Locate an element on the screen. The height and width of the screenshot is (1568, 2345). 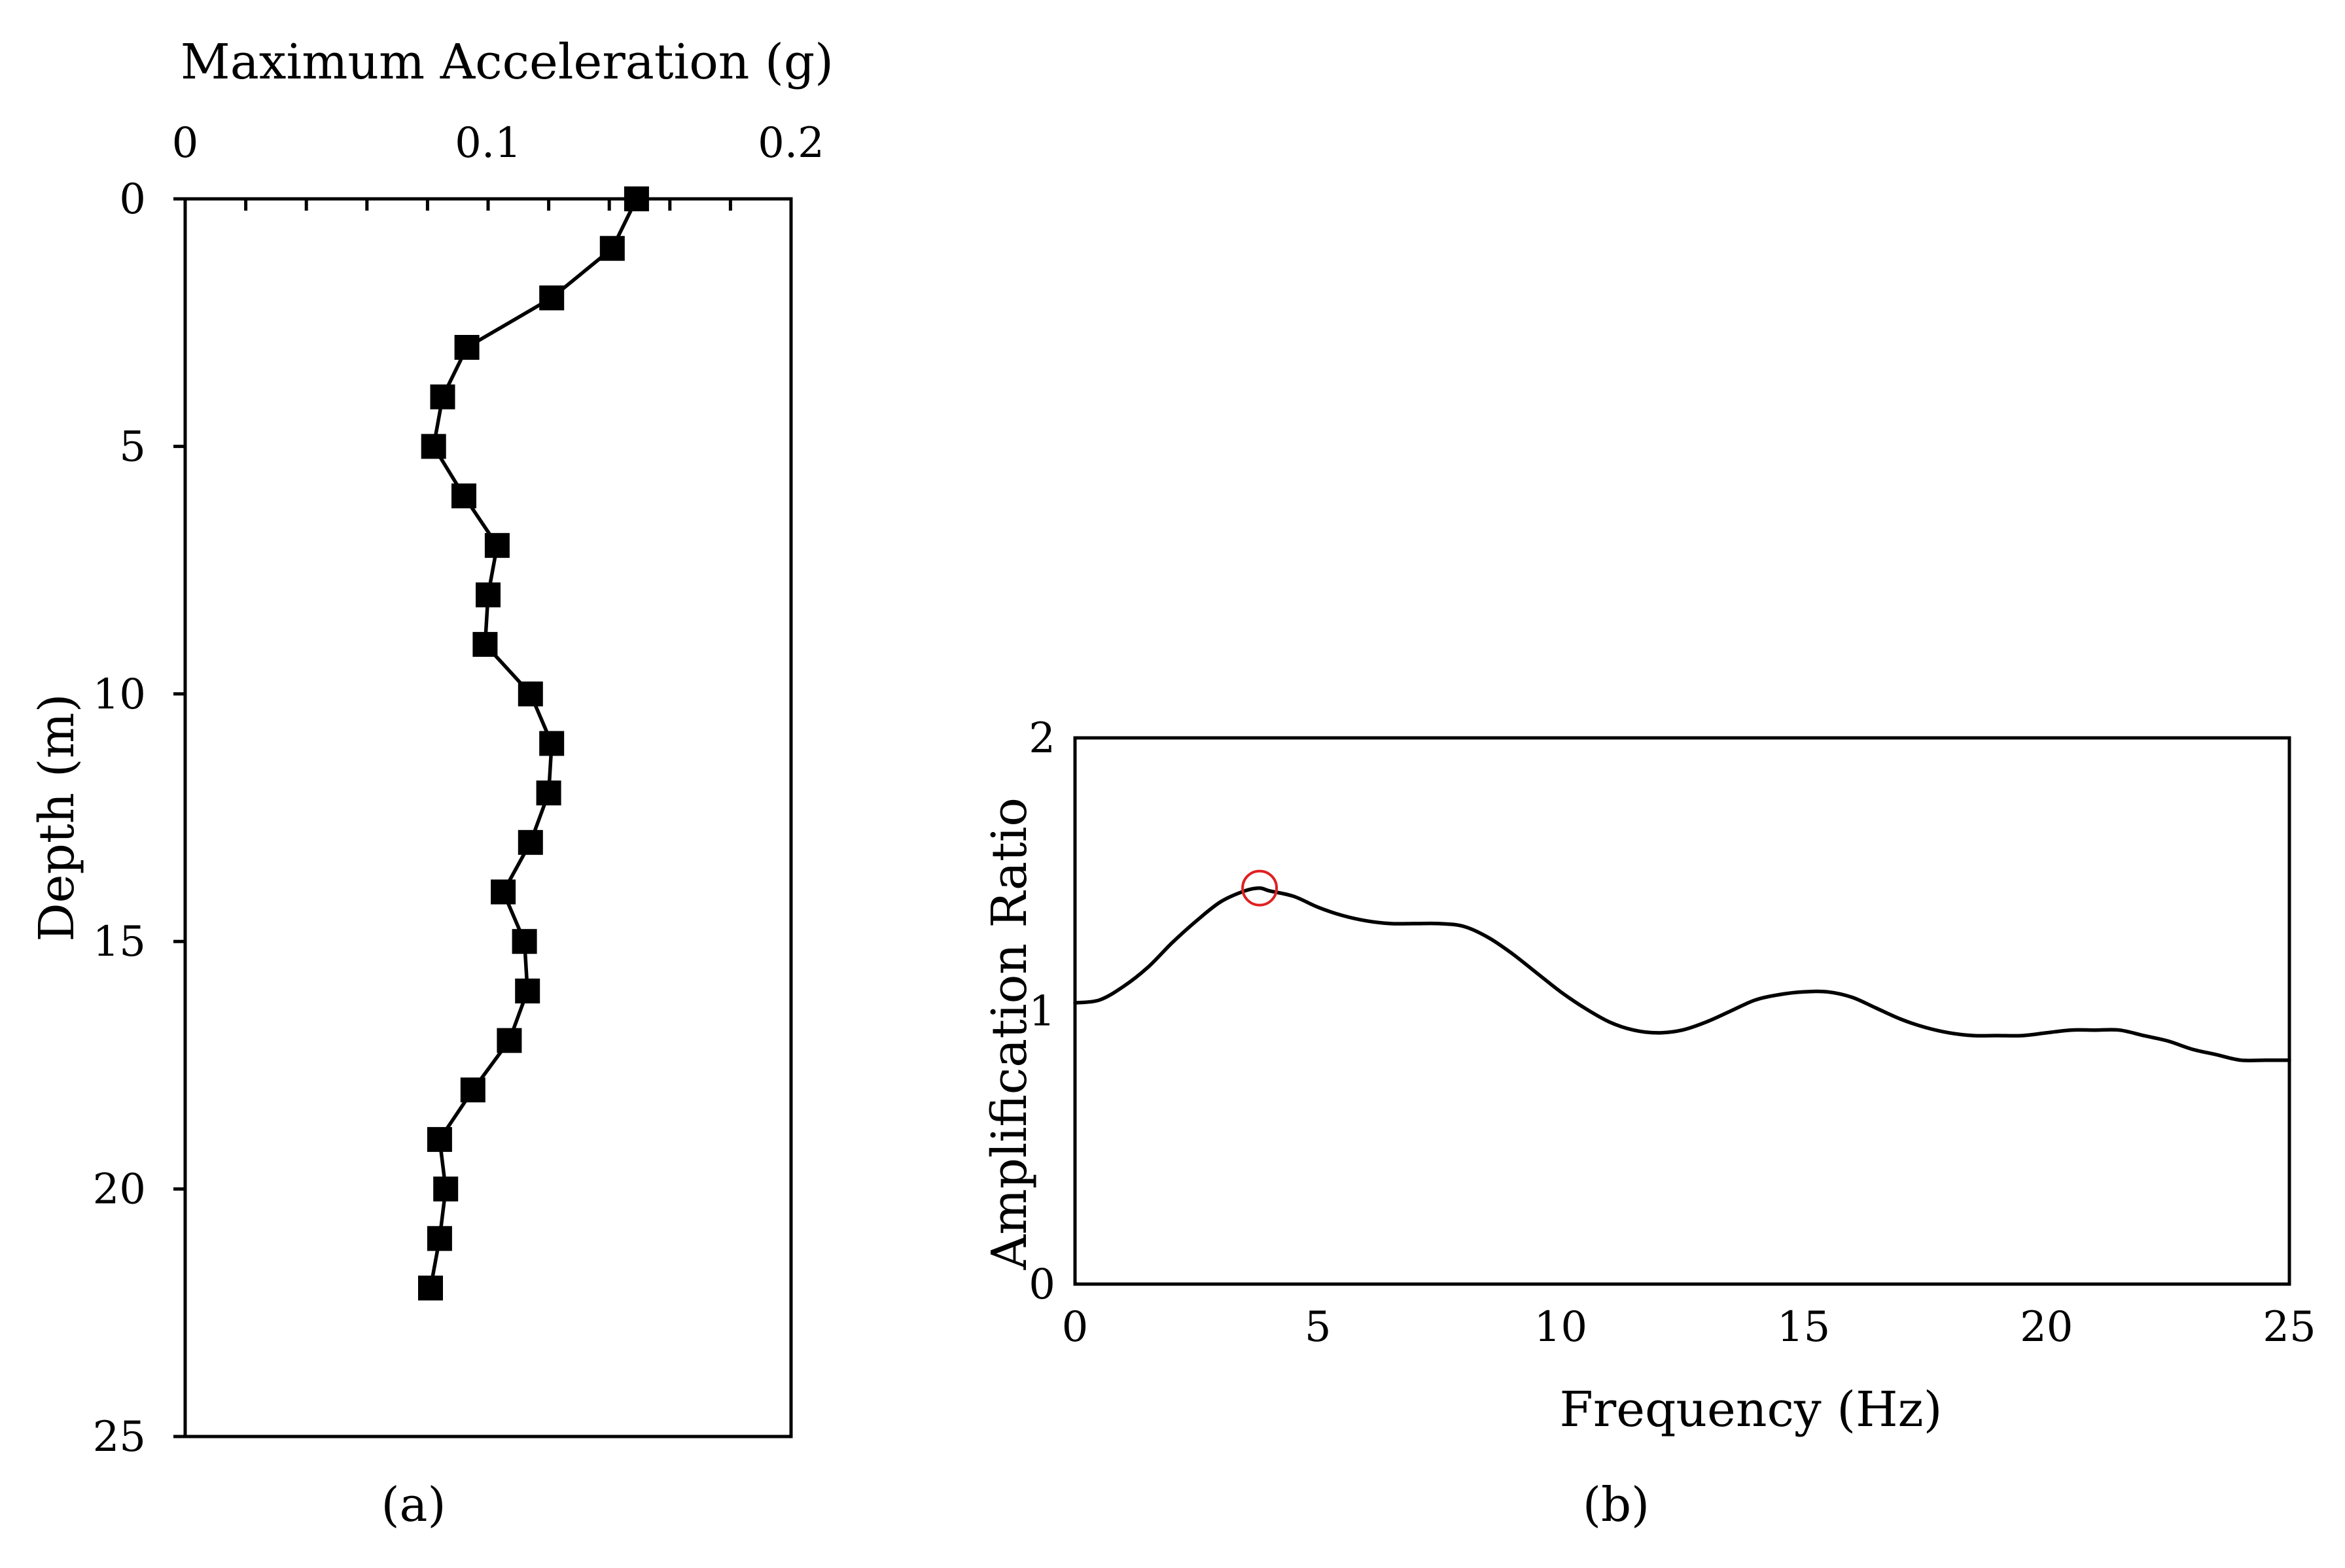
panel-a-y-tick-label: 15 is located at coordinates (119, 942).